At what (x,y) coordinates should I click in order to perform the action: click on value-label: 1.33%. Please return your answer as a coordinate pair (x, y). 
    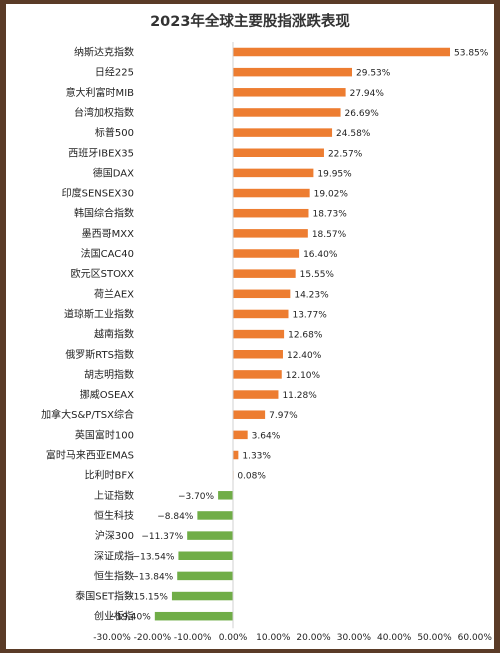
    Looking at the image, I should click on (256, 457).